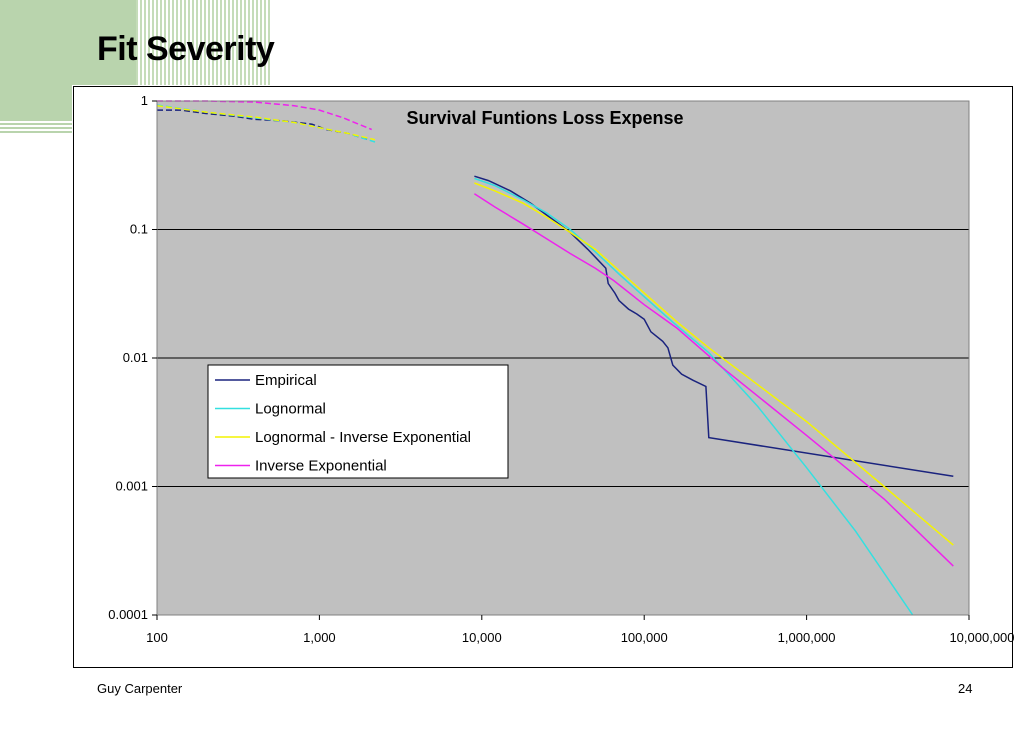  What do you see at coordinates (321, 466) in the screenshot?
I see `legend-label: Inverse Exponential` at bounding box center [321, 466].